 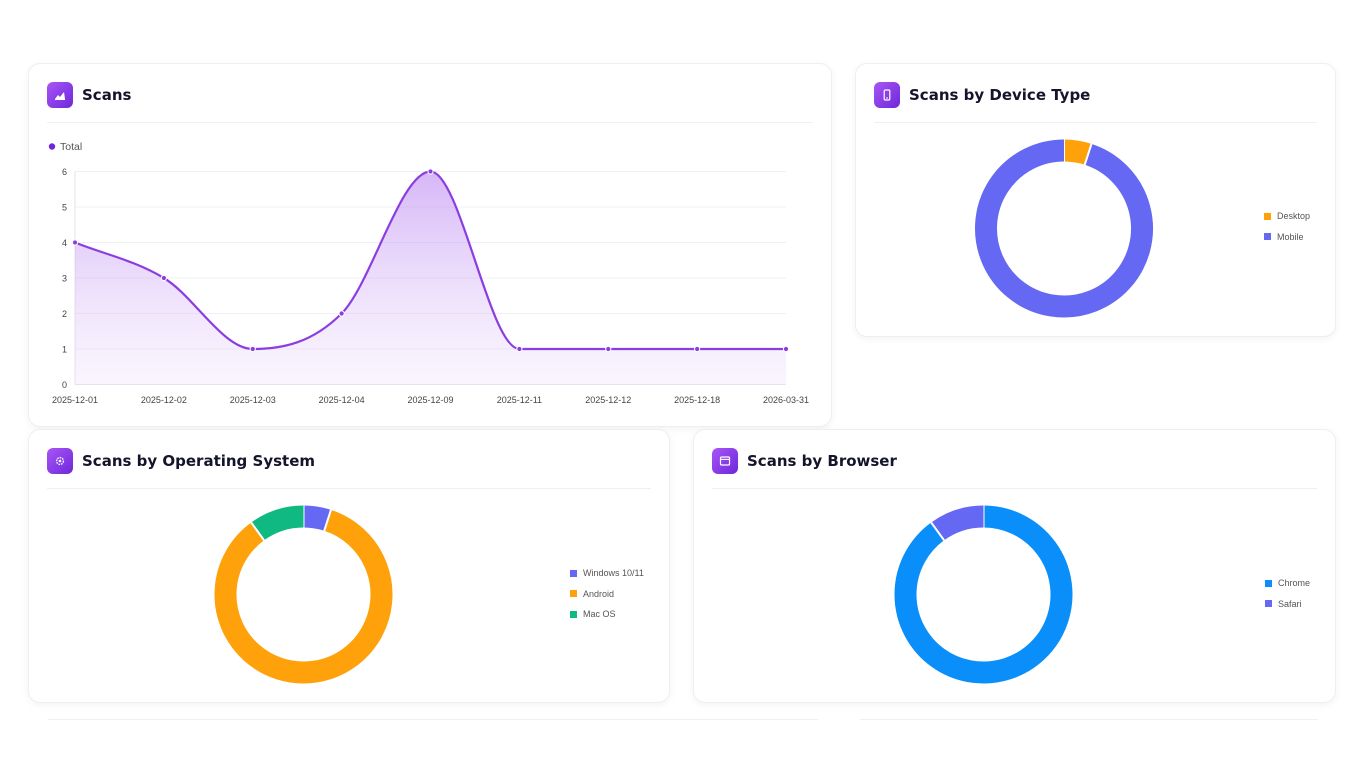 What do you see at coordinates (887, 95) in the screenshot?
I see `mobile-device-icon` at bounding box center [887, 95].